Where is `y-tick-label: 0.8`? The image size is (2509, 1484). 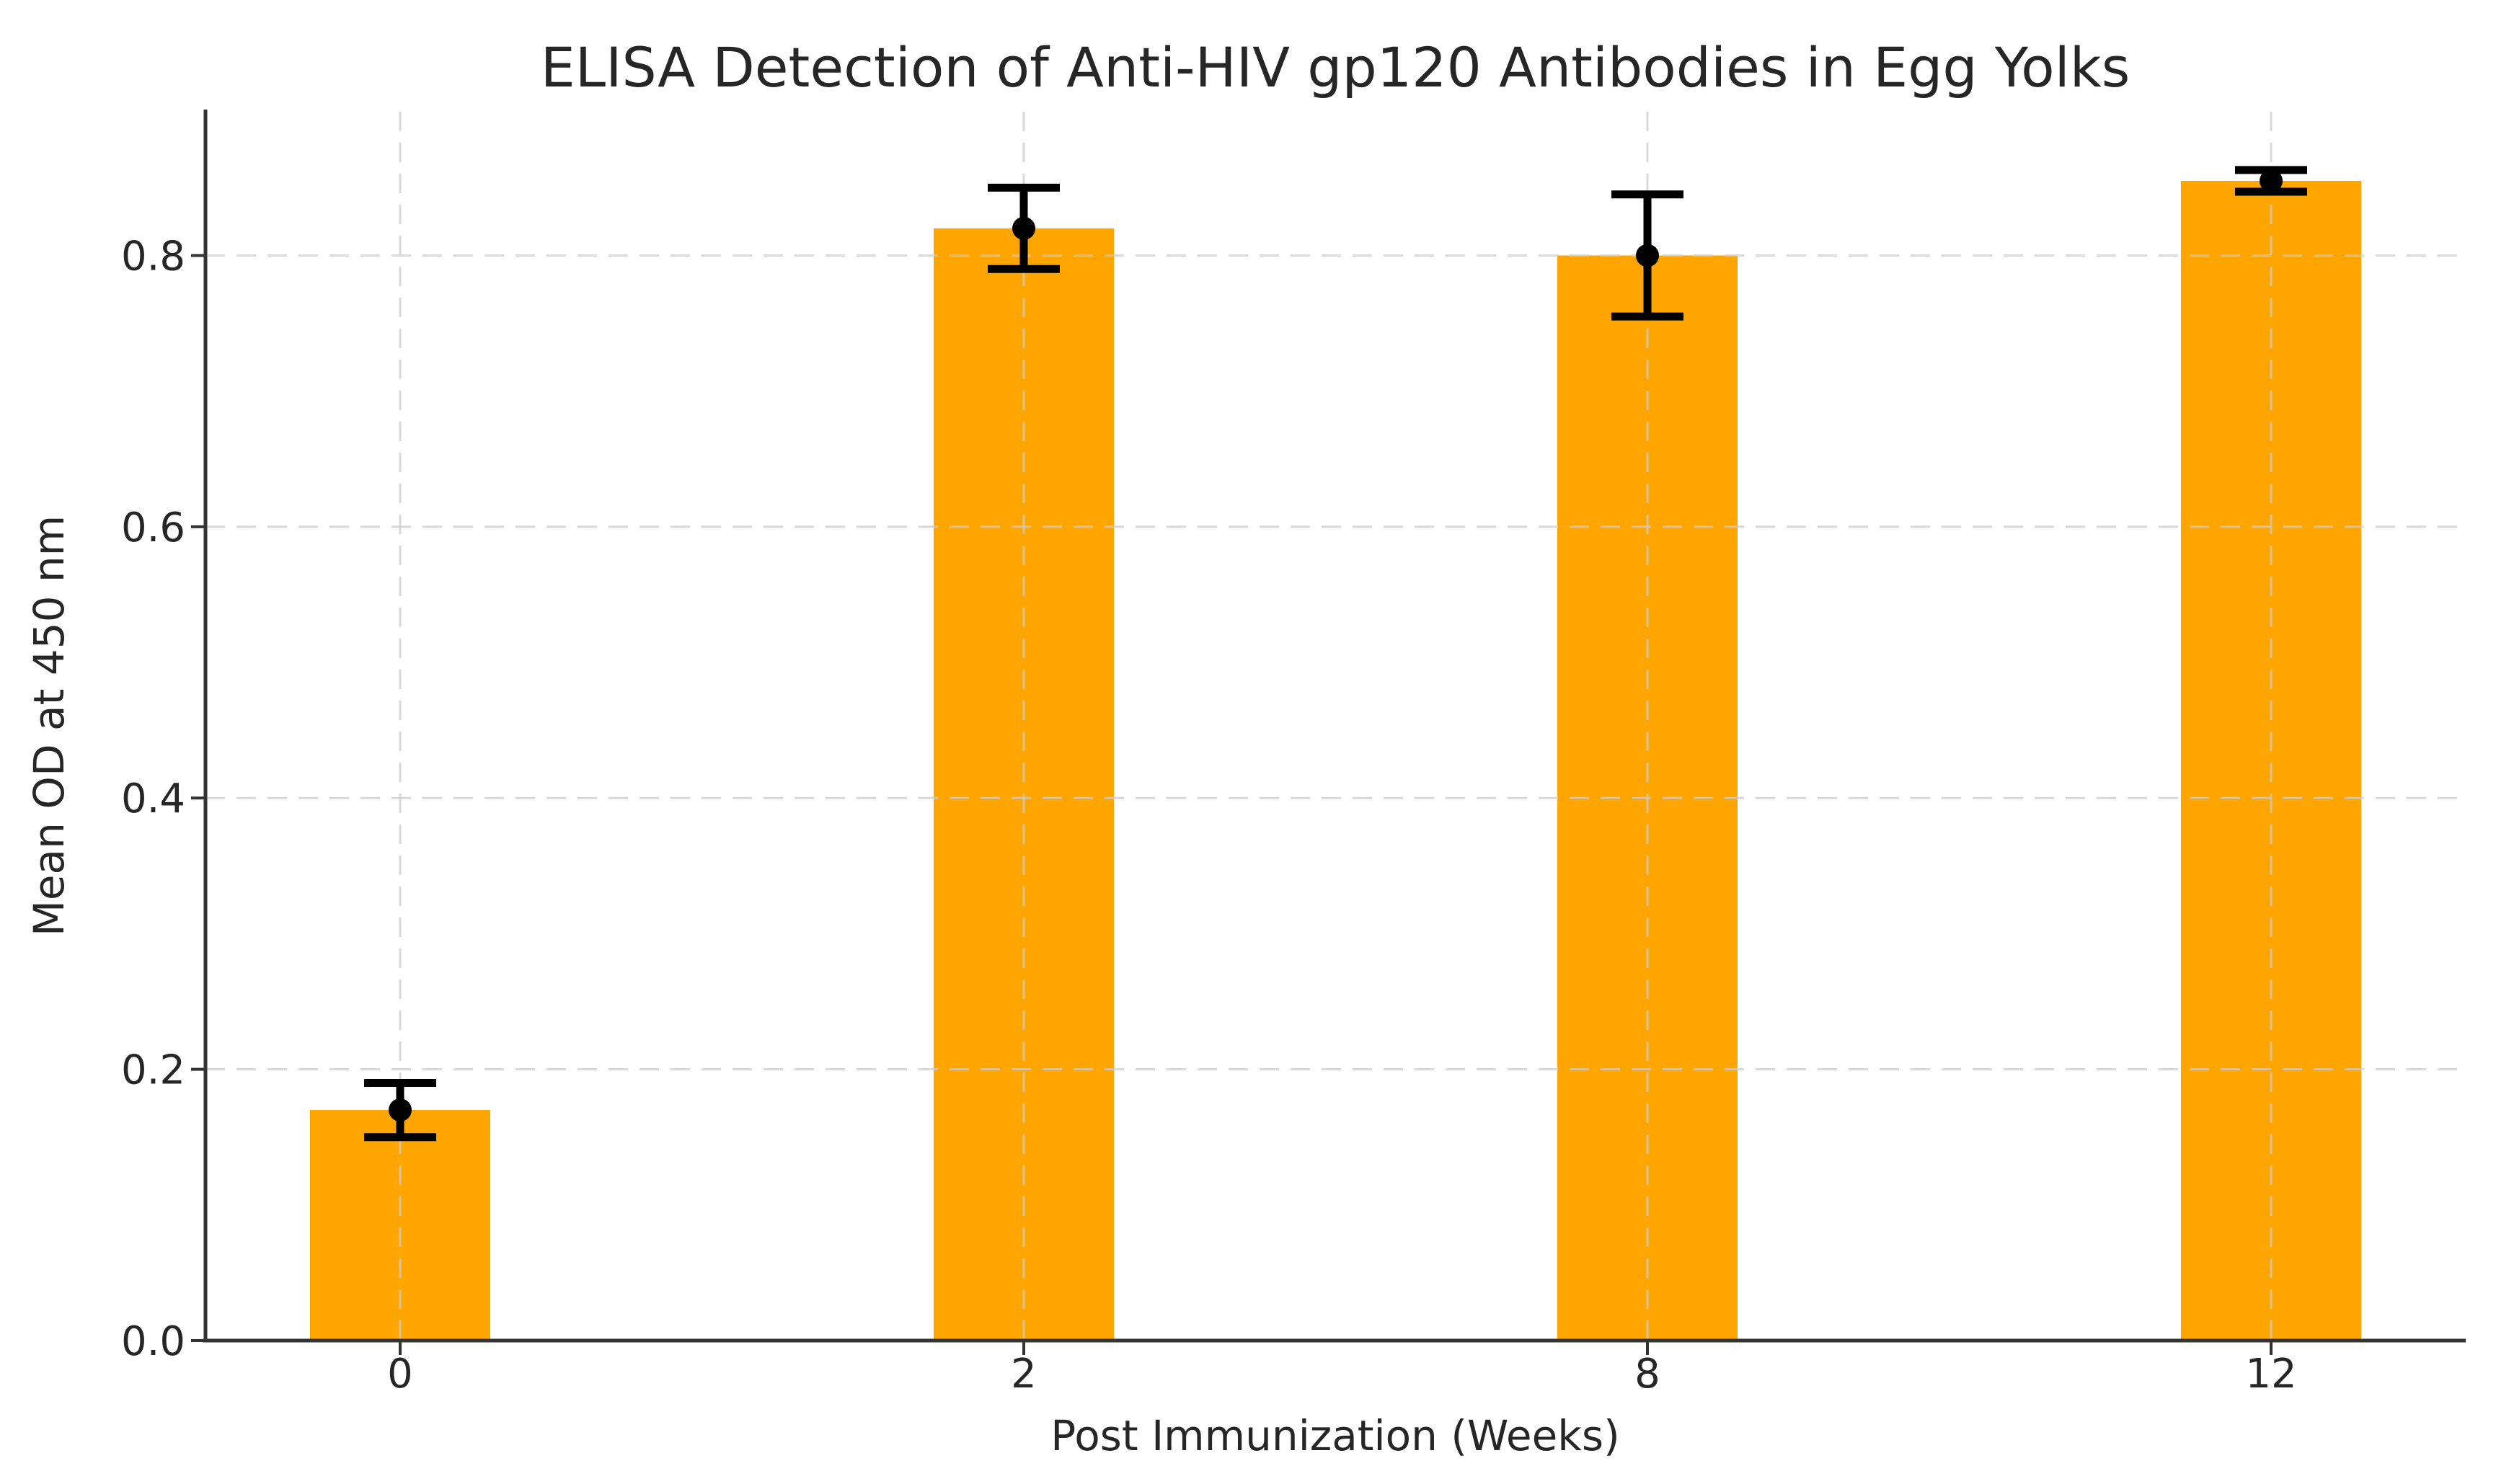 y-tick-label: 0.8 is located at coordinates (153, 256).